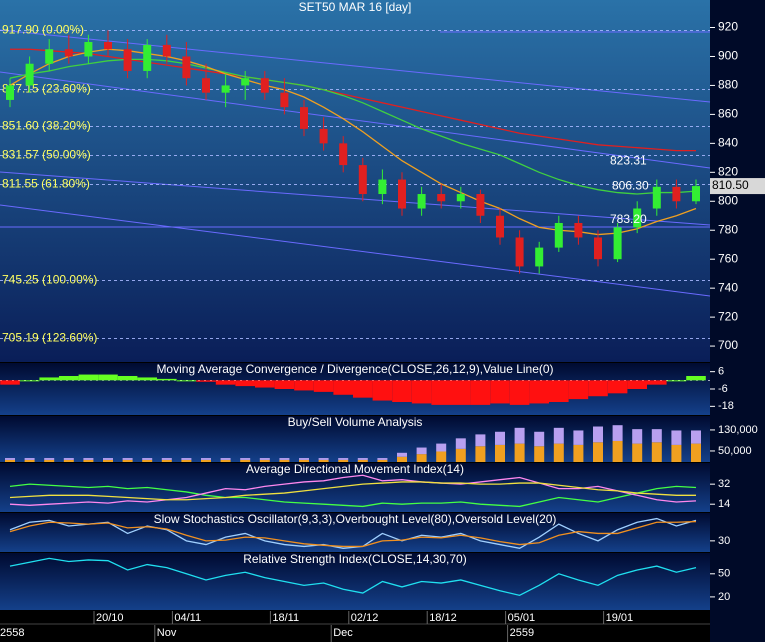  I want to click on period-label: Nov, so click(167, 633).